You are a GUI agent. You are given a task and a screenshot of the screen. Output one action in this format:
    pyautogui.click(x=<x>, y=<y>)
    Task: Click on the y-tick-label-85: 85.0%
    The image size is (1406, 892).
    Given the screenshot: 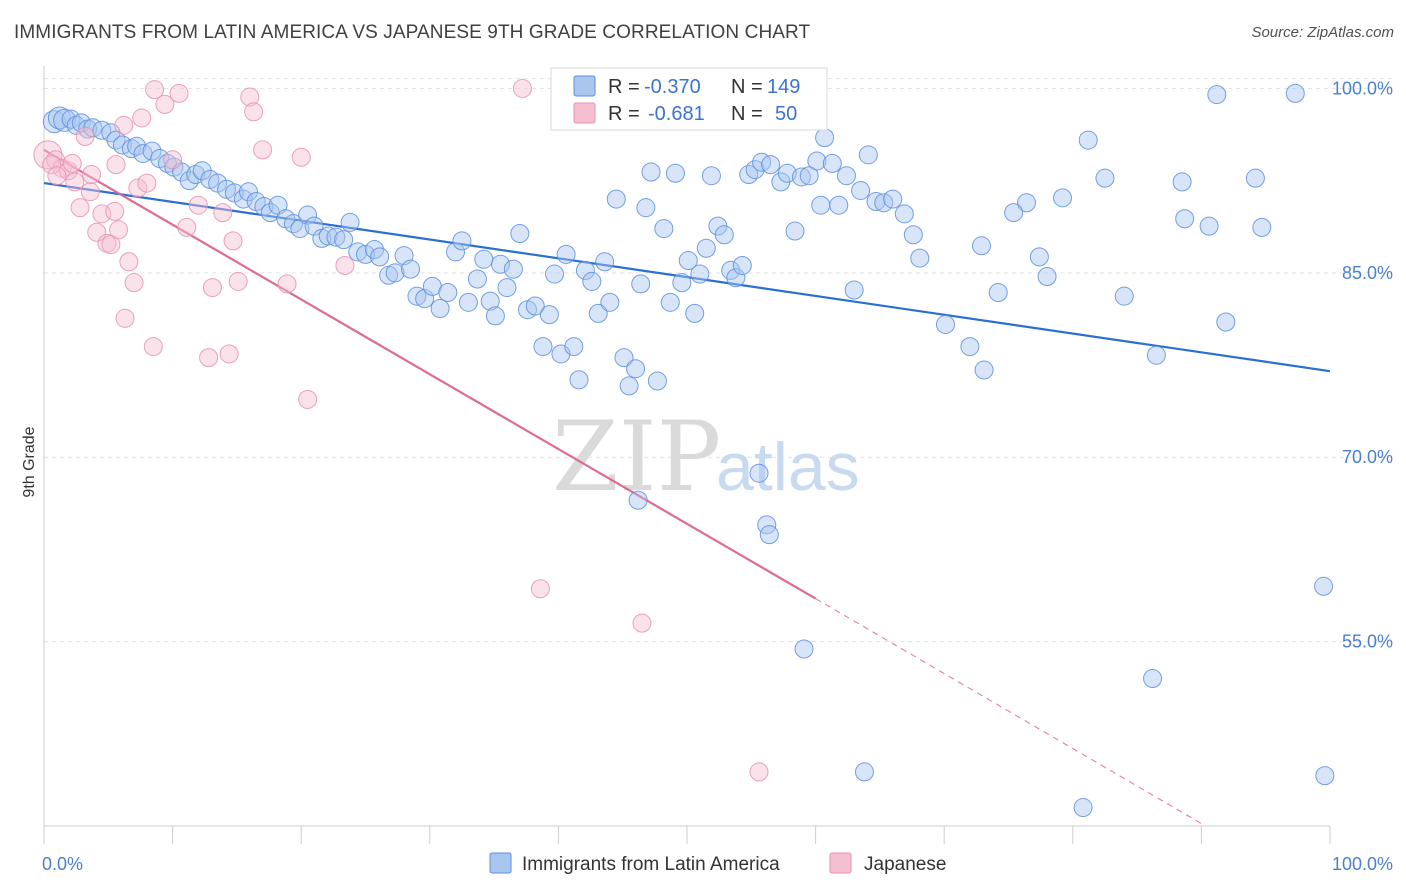 What is the action you would take?
    pyautogui.click(x=1367, y=273)
    